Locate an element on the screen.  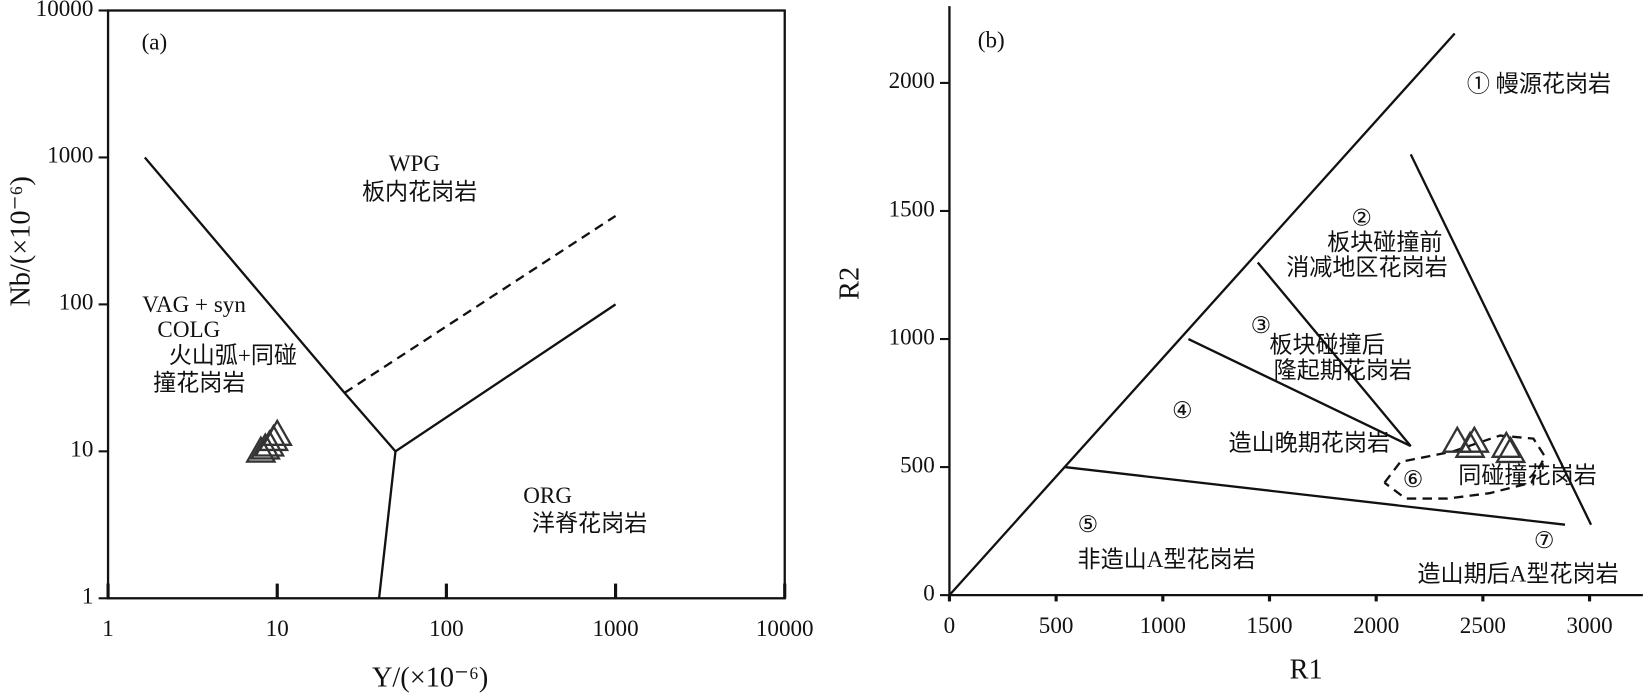
y-tick-label: 10000 is located at coordinates (65, 10).